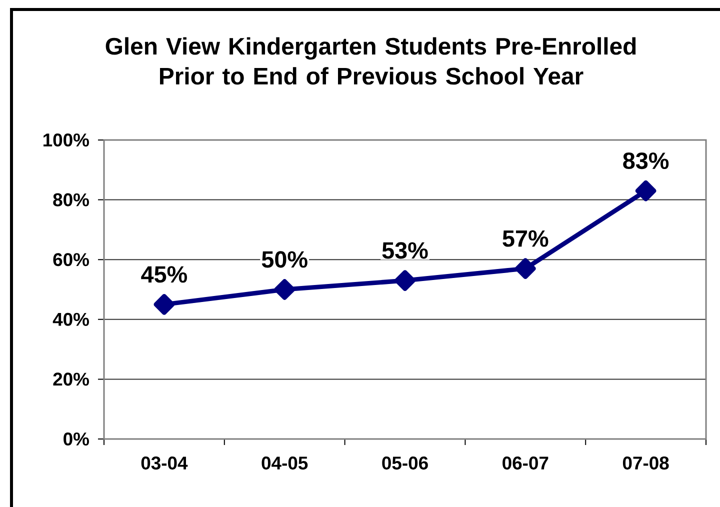  What do you see at coordinates (66, 140) in the screenshot?
I see `y-tick-label: 100%` at bounding box center [66, 140].